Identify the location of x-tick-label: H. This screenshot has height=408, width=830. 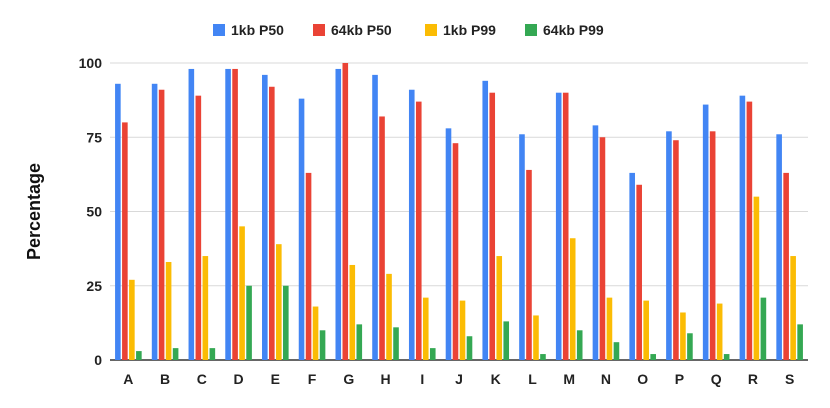
(385, 379).